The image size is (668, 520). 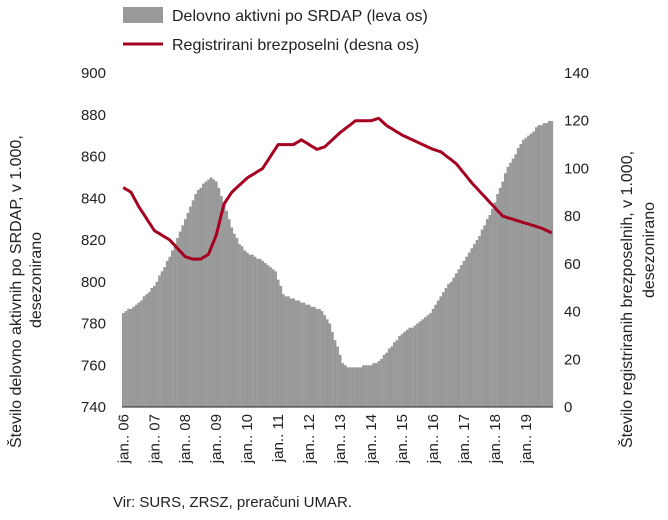 What do you see at coordinates (572, 359) in the screenshot?
I see `right-tick-label: 20` at bounding box center [572, 359].